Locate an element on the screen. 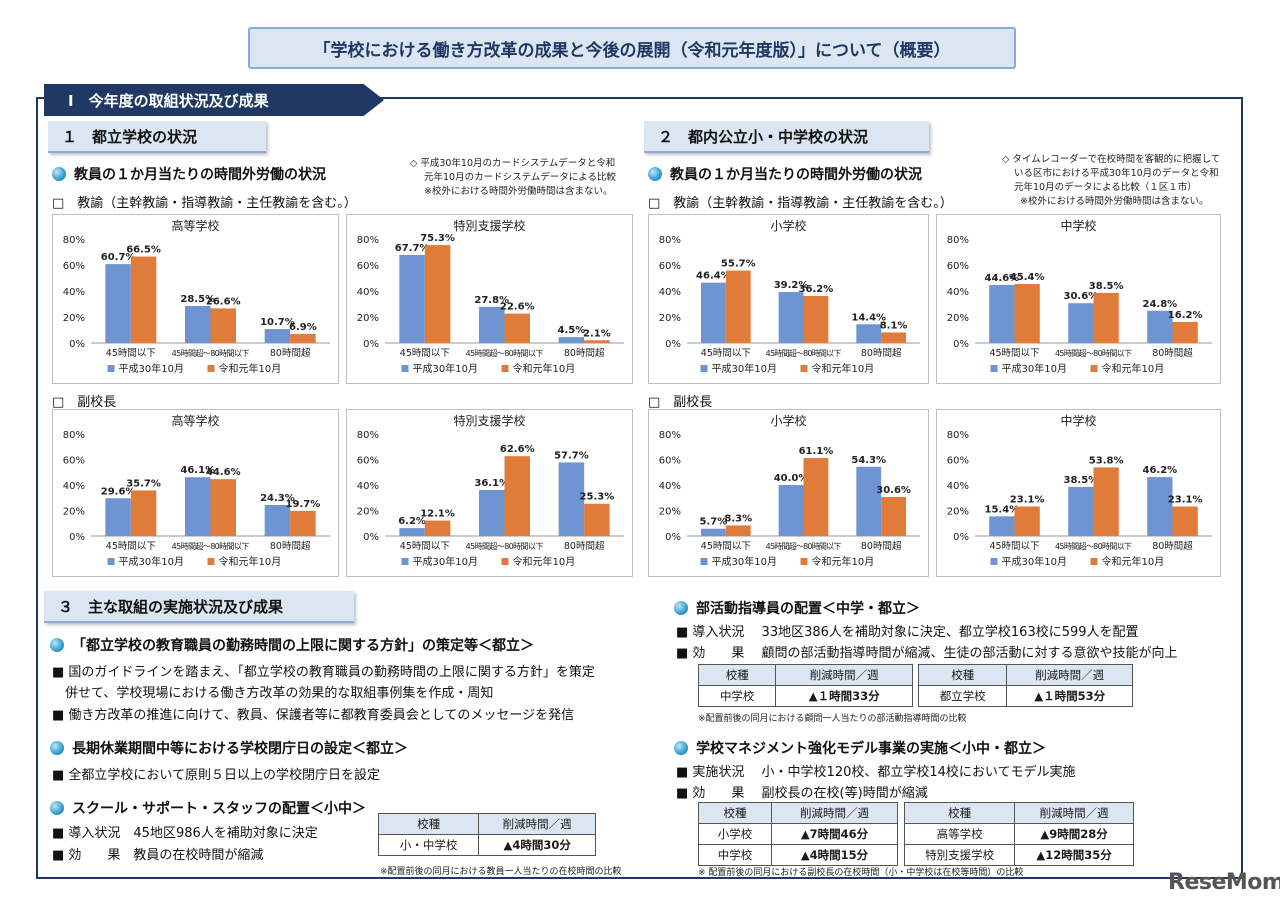 The width and height of the screenshot is (1280, 905). data-label: 39.2% is located at coordinates (791, 285).